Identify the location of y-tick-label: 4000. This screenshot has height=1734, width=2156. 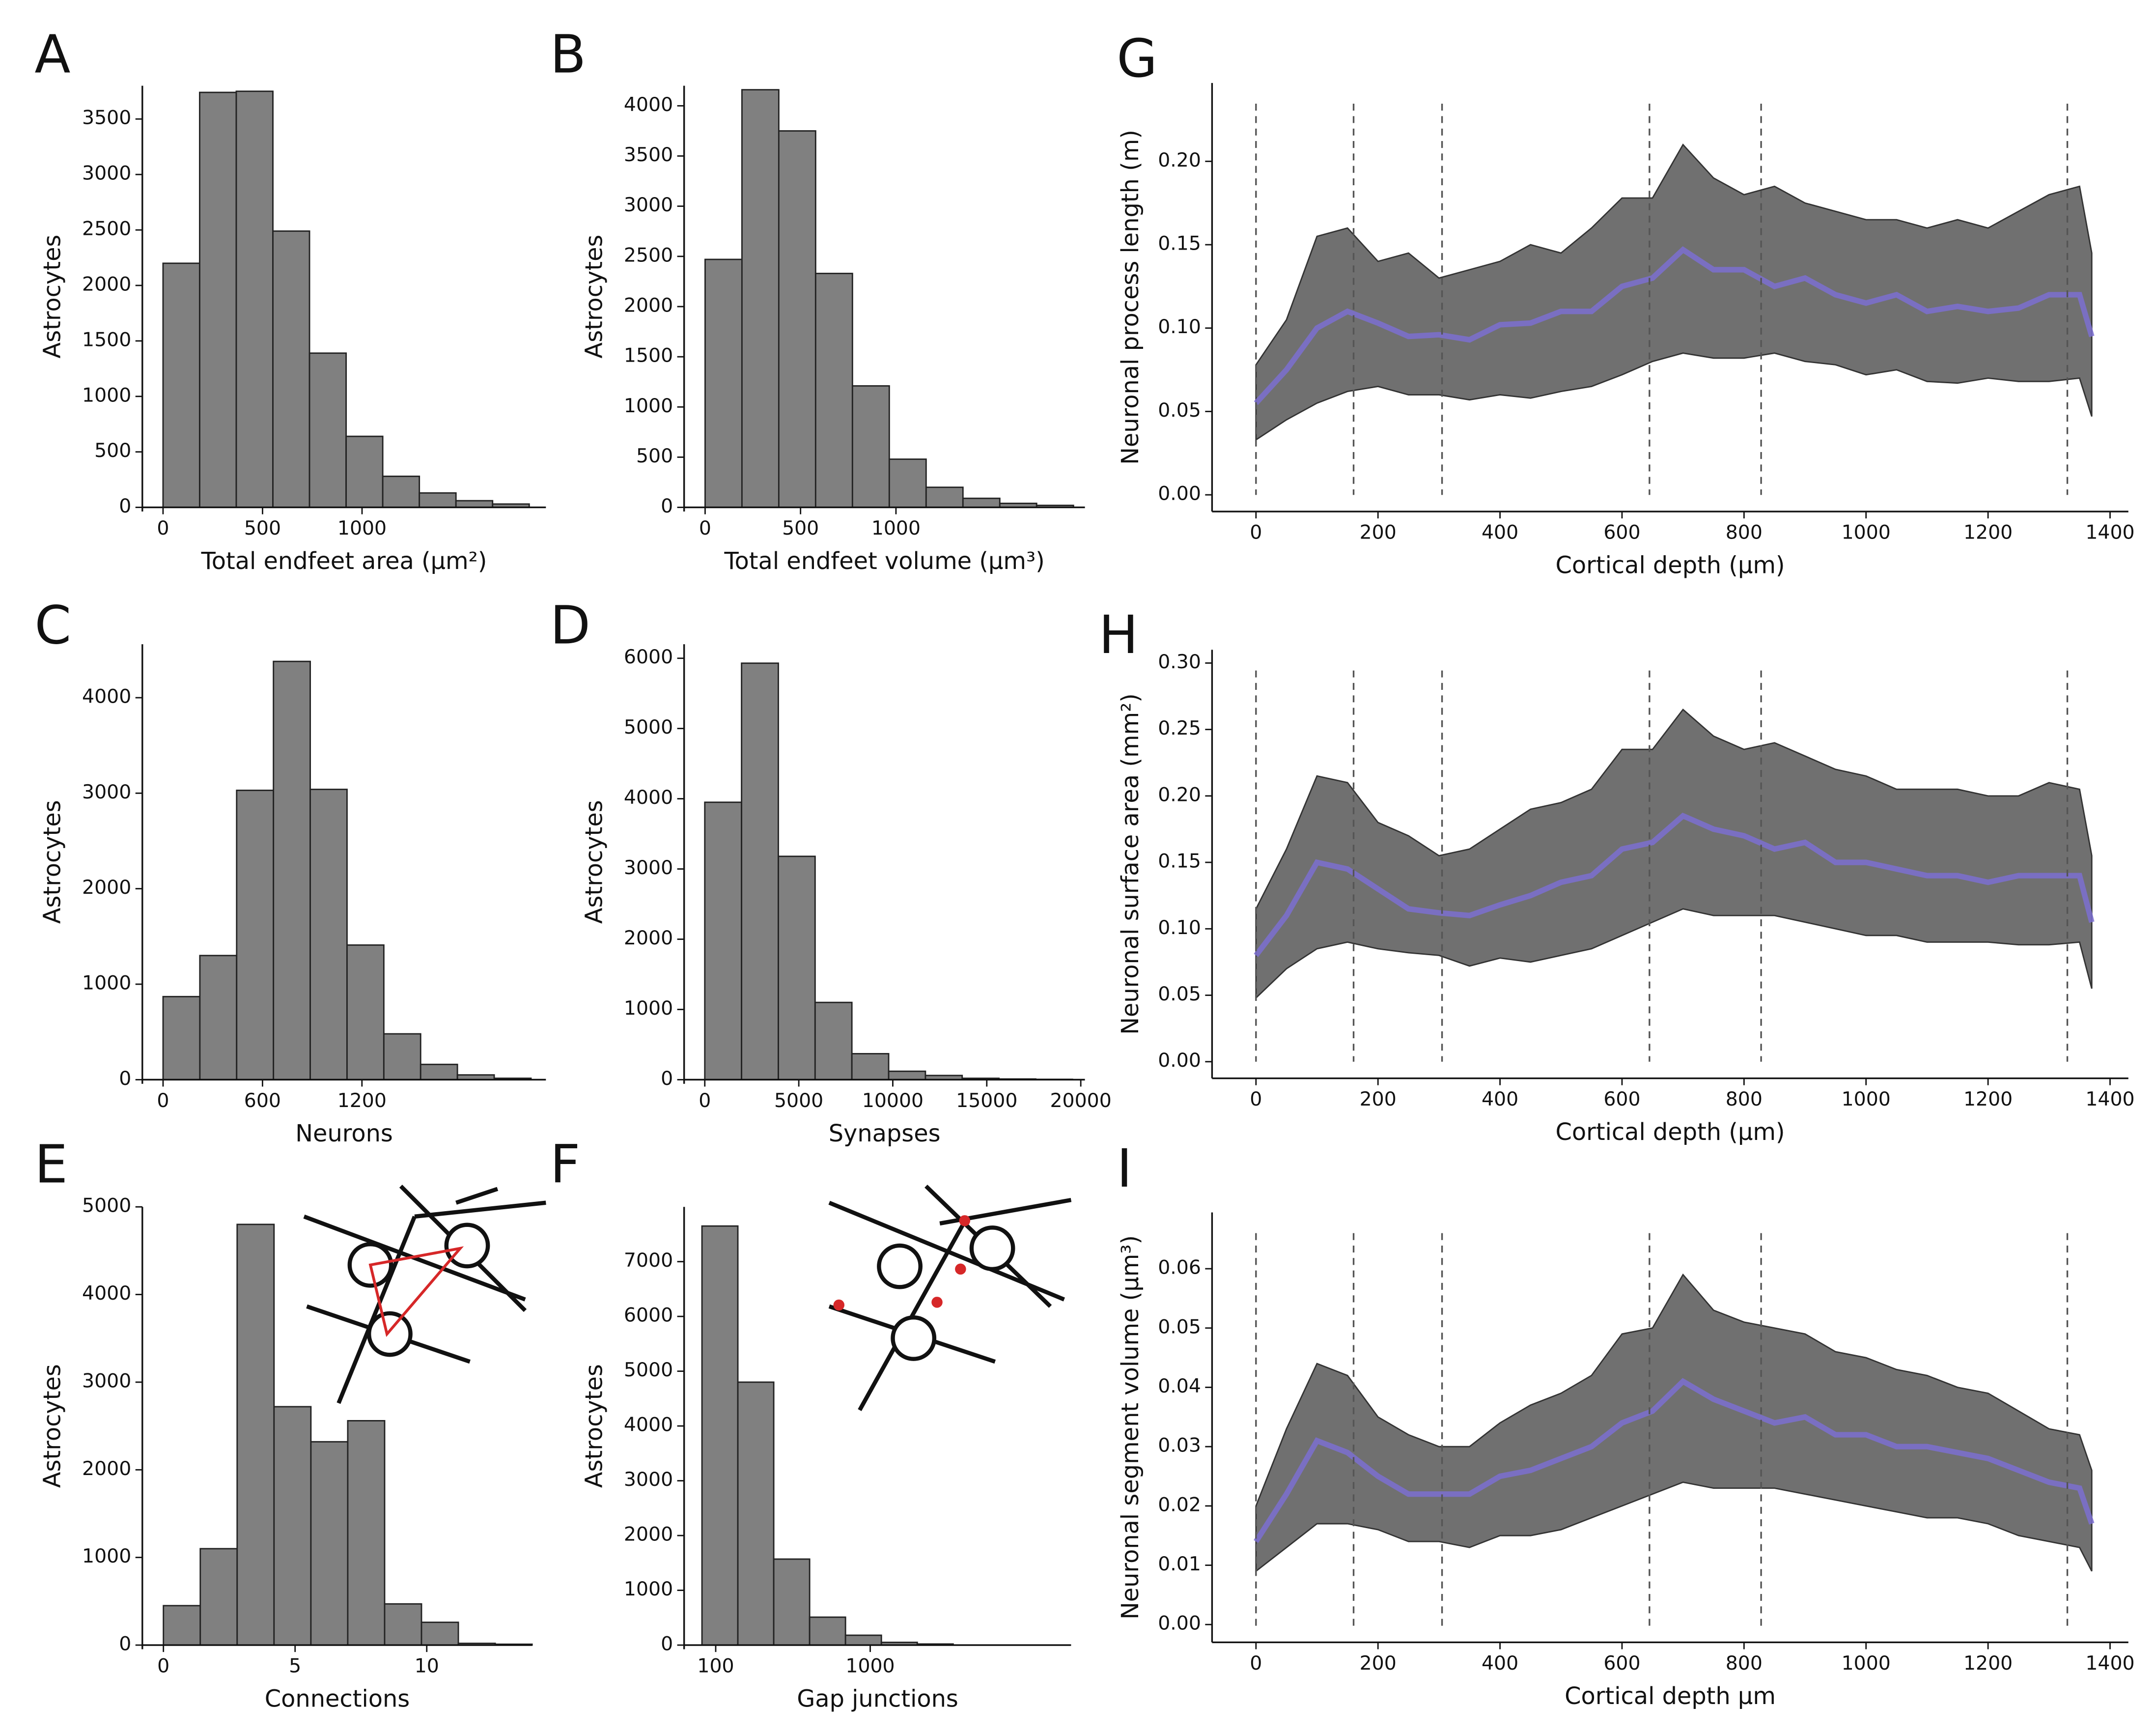
(106, 1293).